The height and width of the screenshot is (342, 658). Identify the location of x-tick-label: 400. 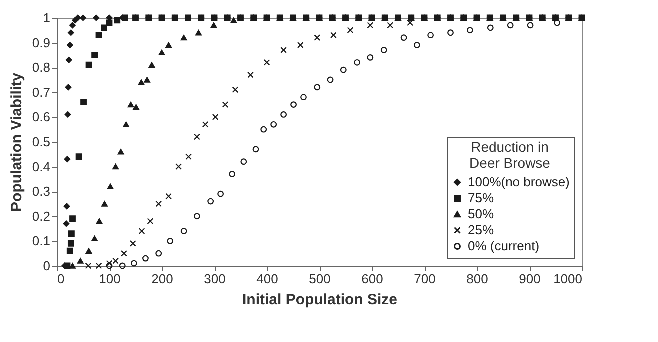
(267, 279).